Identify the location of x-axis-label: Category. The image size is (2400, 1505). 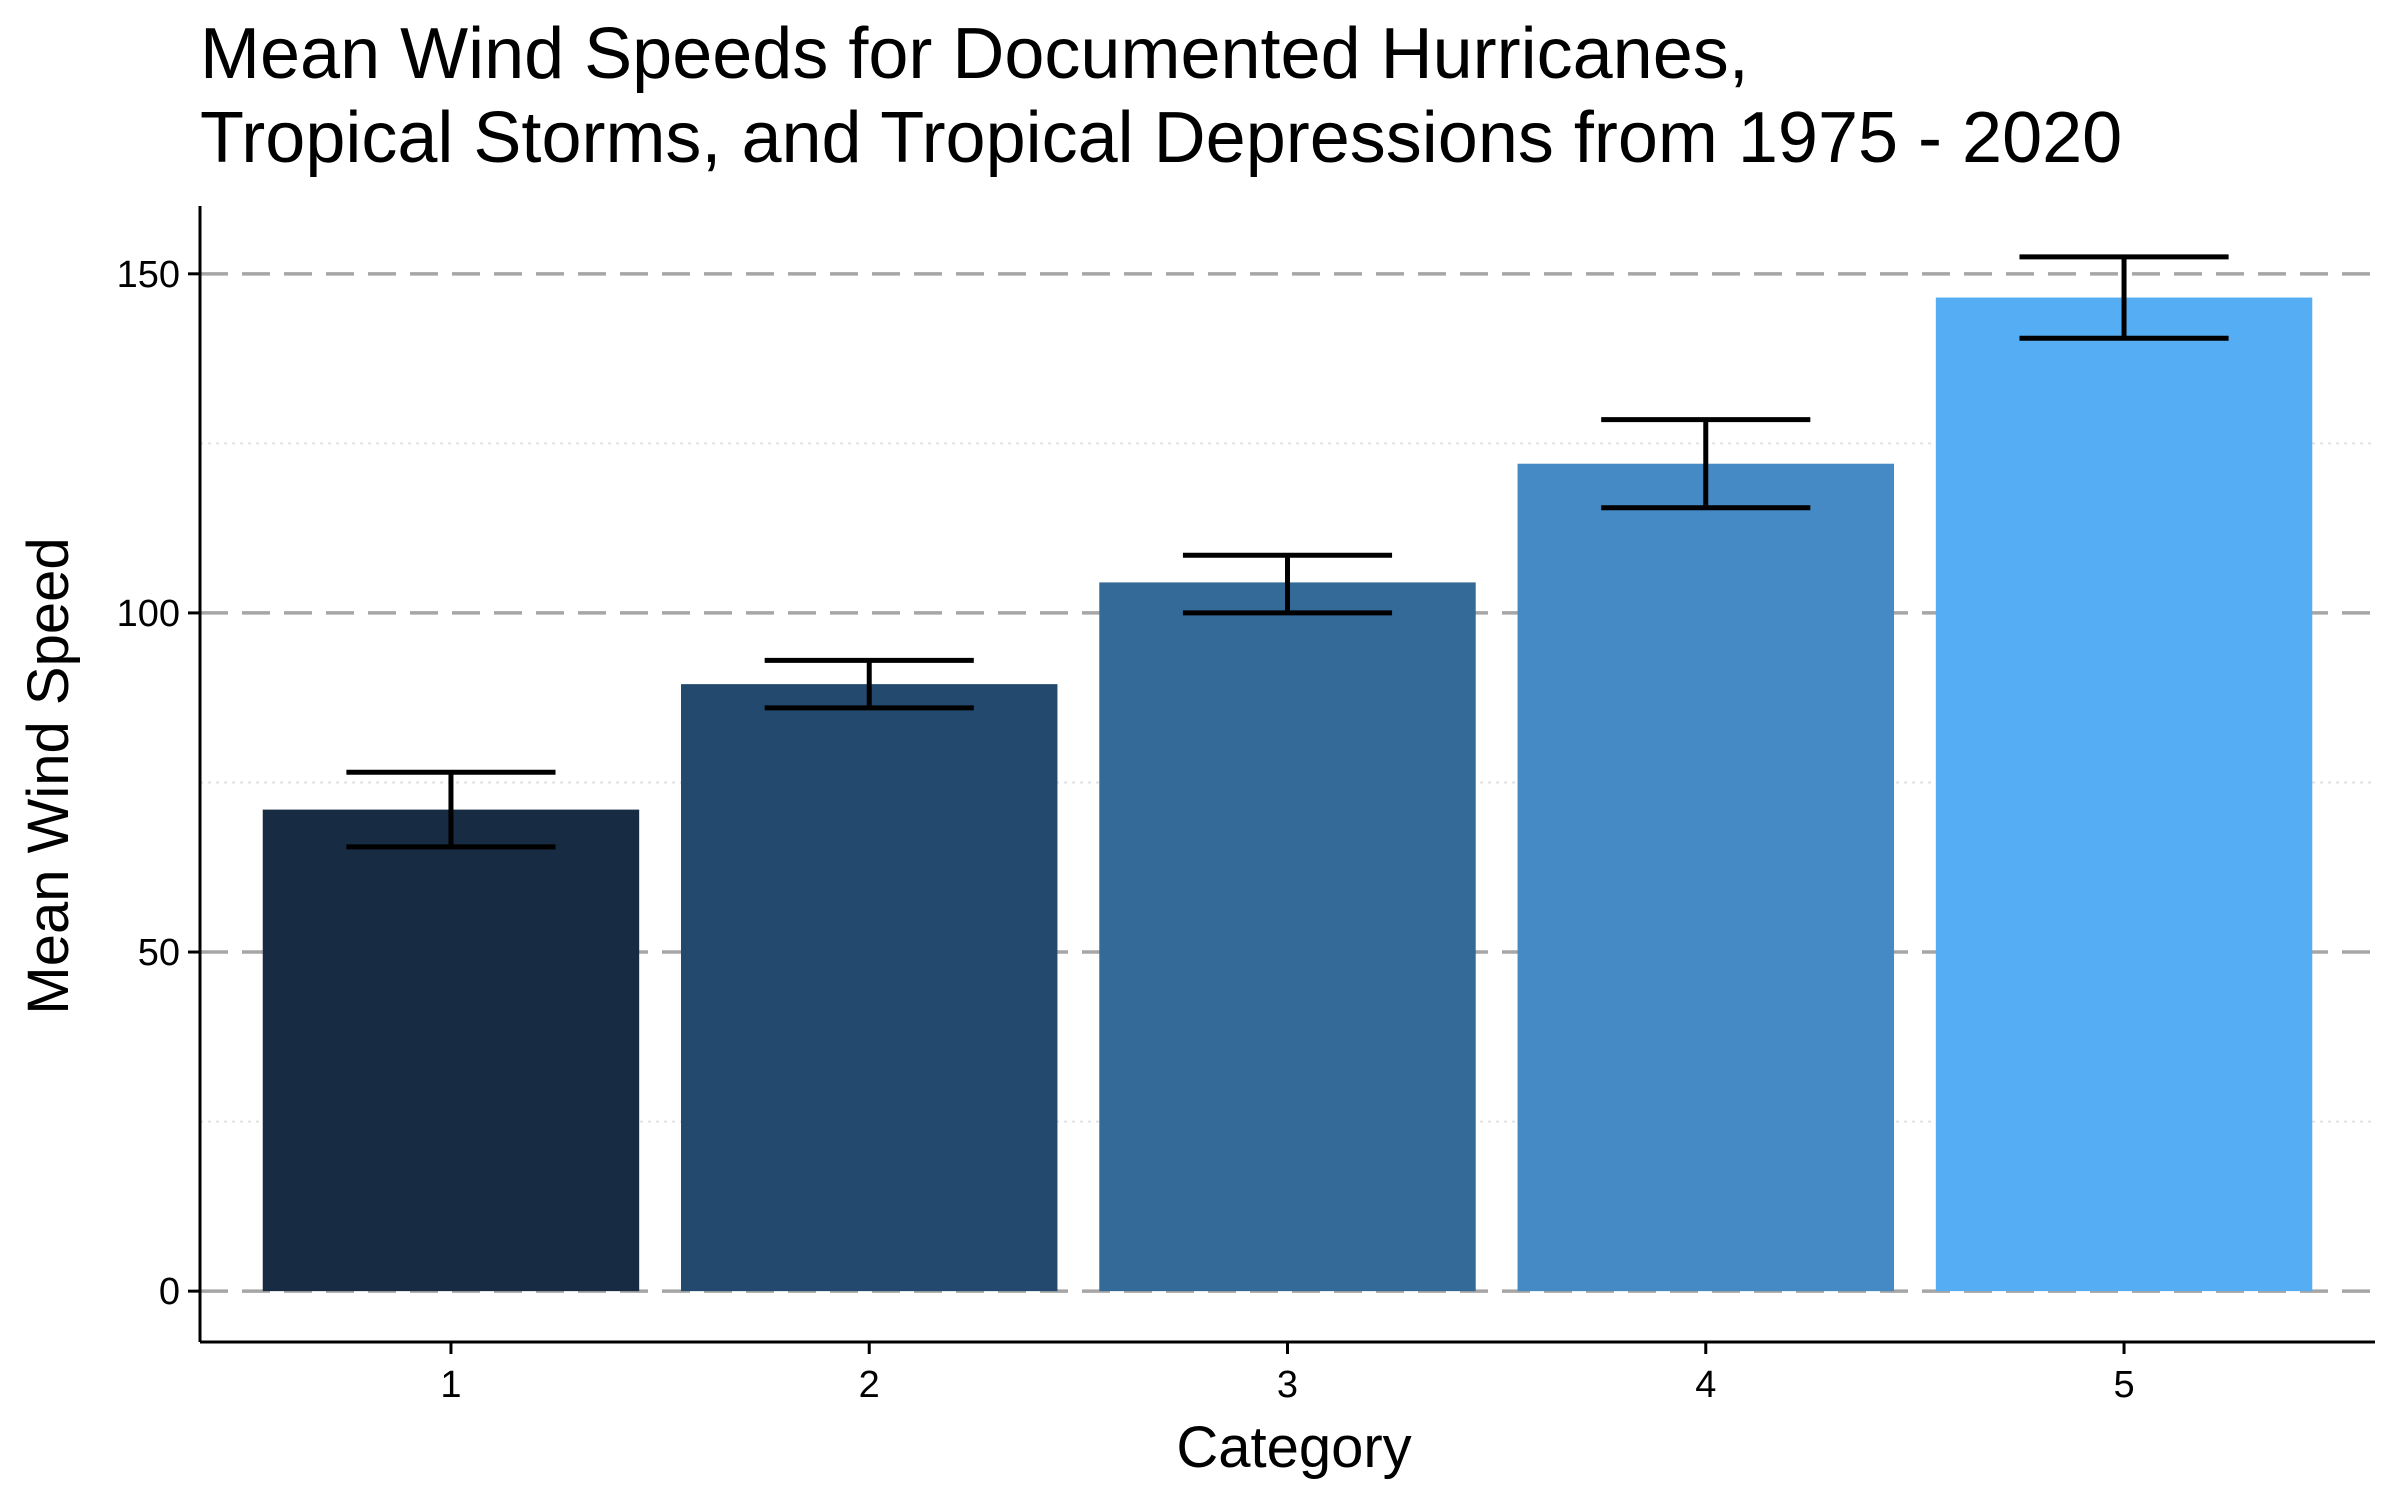
(1293, 1447).